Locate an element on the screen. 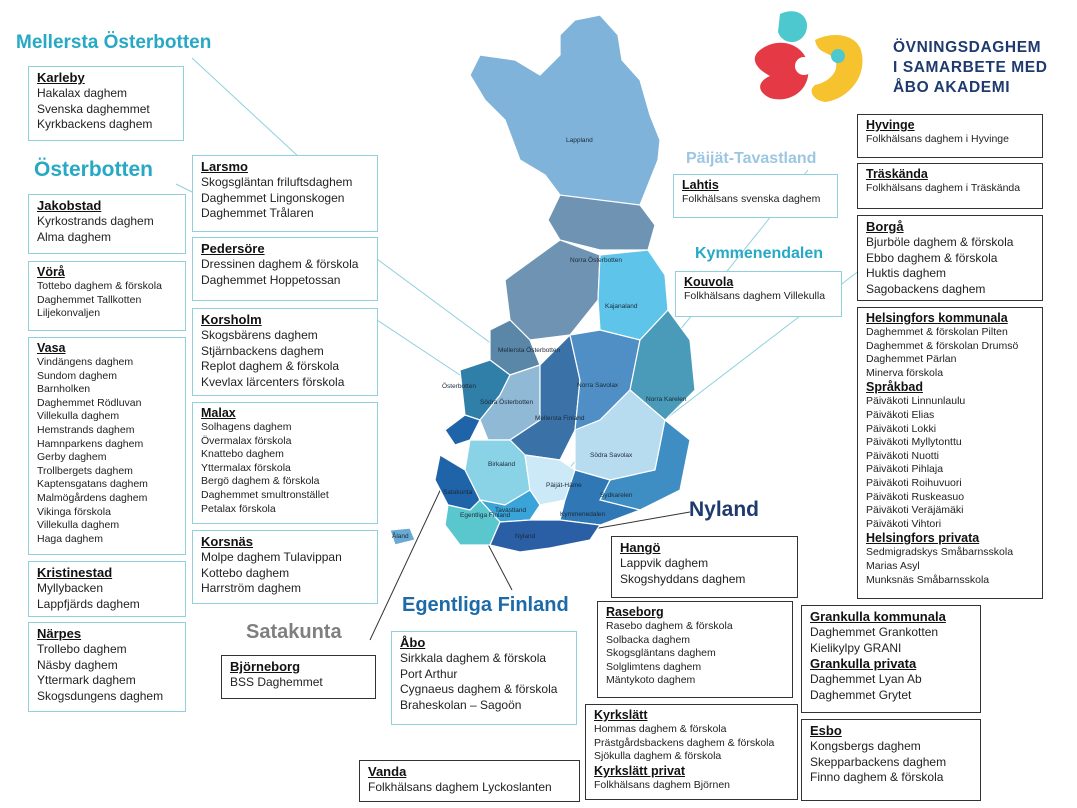 The width and height of the screenshot is (1077, 808). list-item: Barnholken is located at coordinates (64, 389).